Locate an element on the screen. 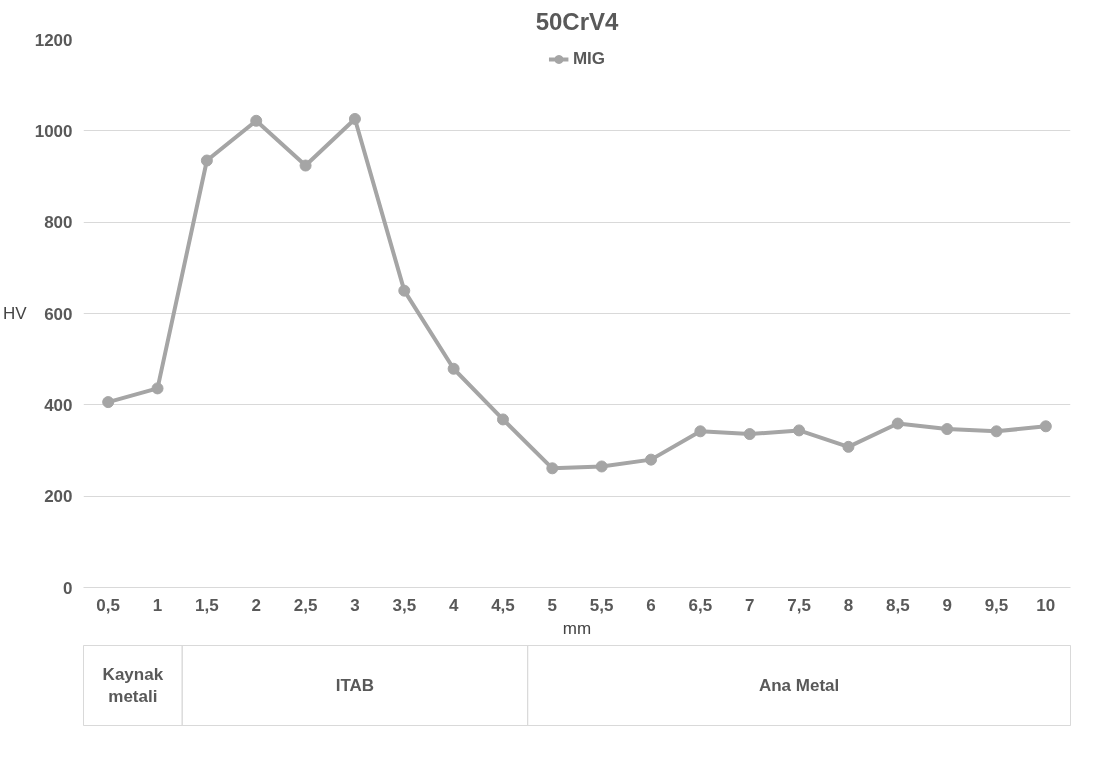  chart-title: 50CrV4 is located at coordinates (577, 21).